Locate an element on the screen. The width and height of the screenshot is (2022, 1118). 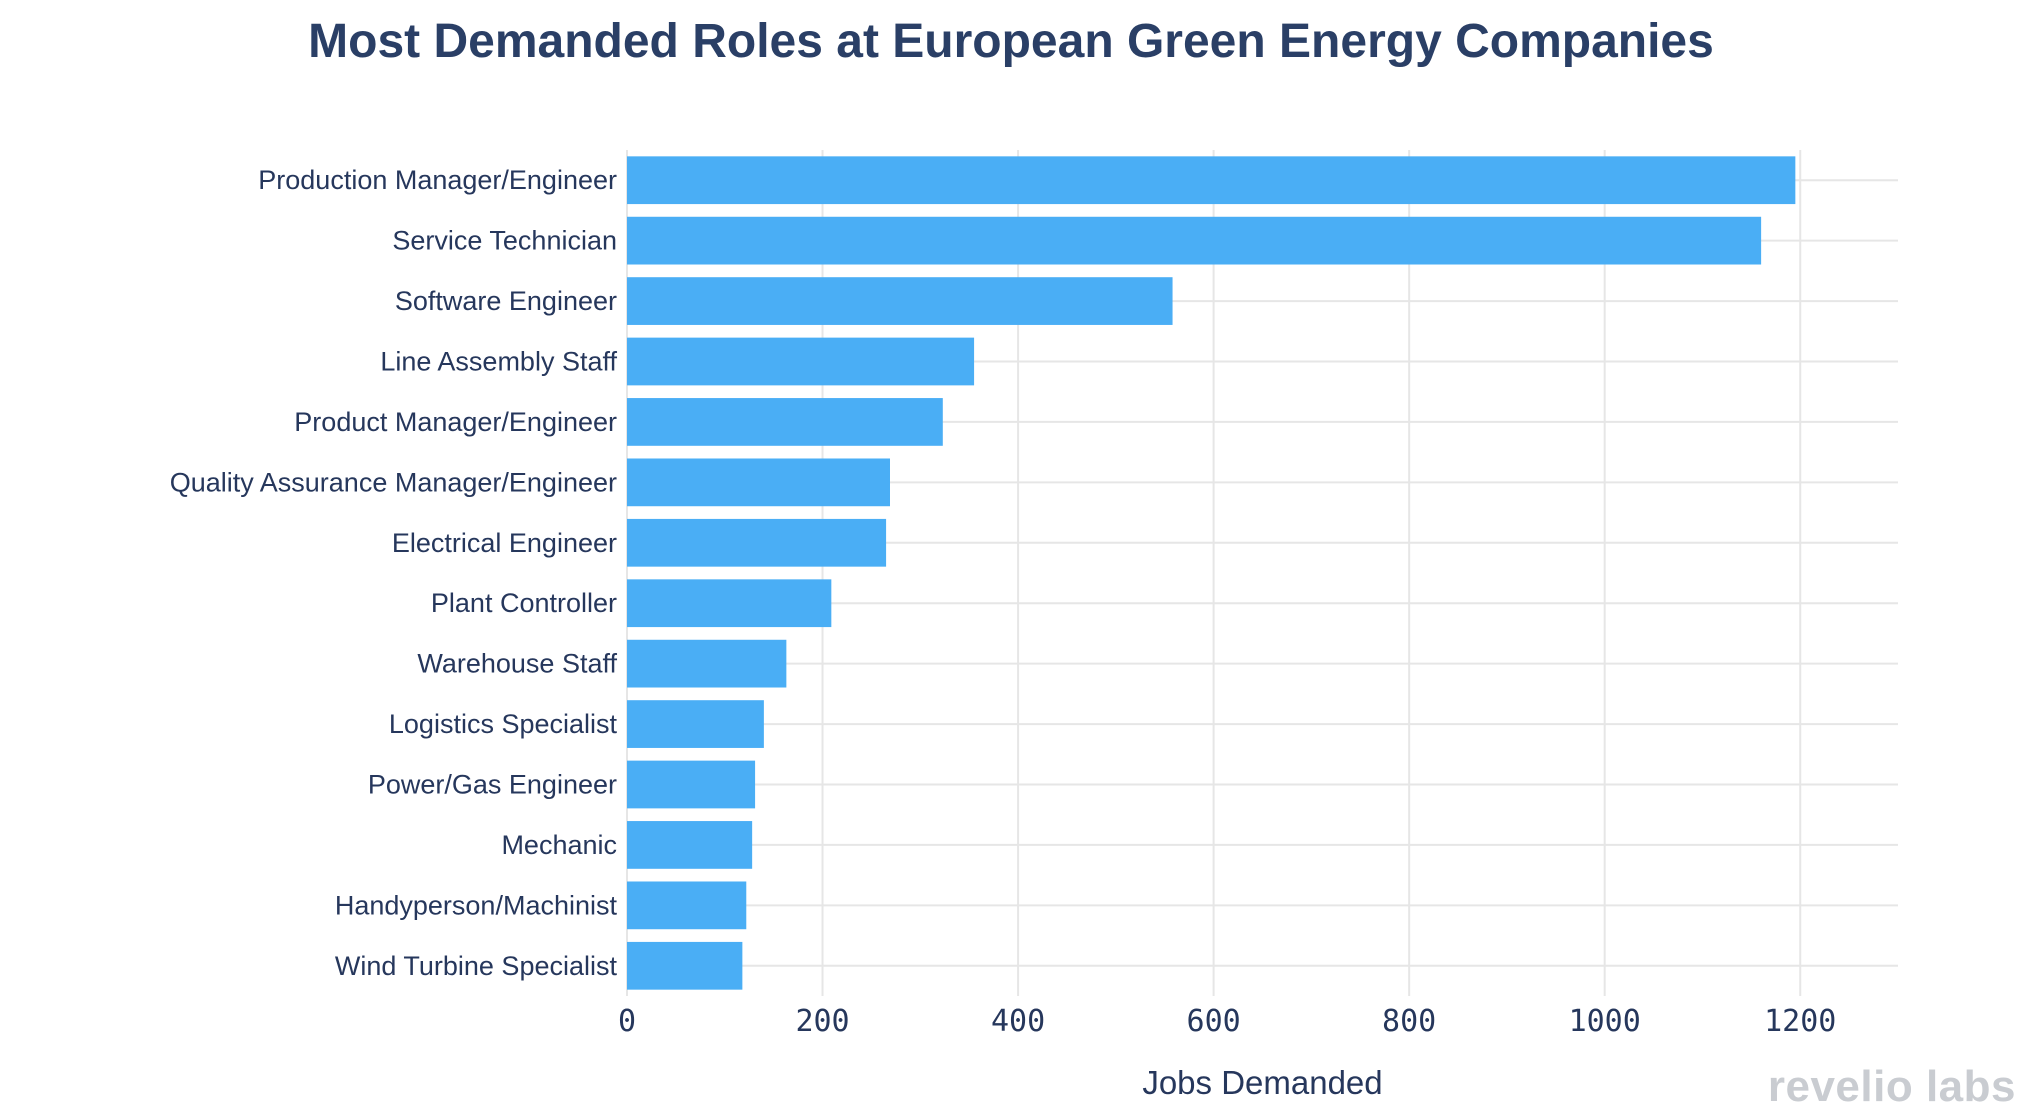
category-label: Service Technician is located at coordinates (504, 241).